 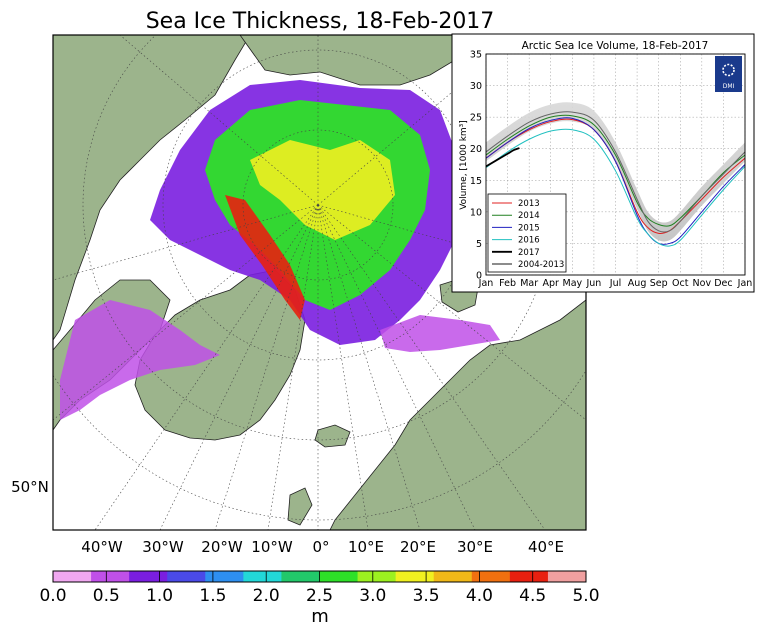 I want to click on ice-very-thick, so click(x=265, y=257).